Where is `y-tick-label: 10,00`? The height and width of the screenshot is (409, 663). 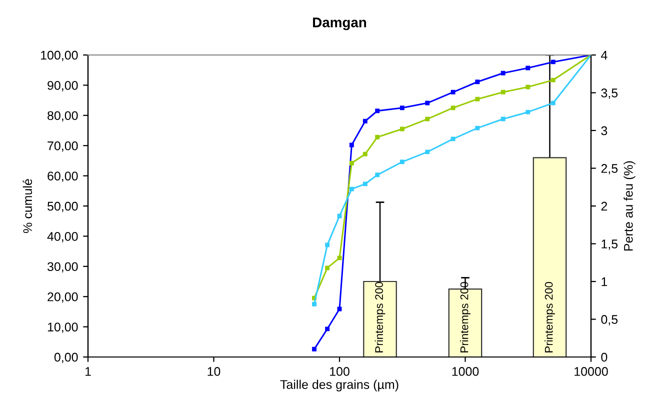 y-tick-label: 10,00 is located at coordinates (63, 327).